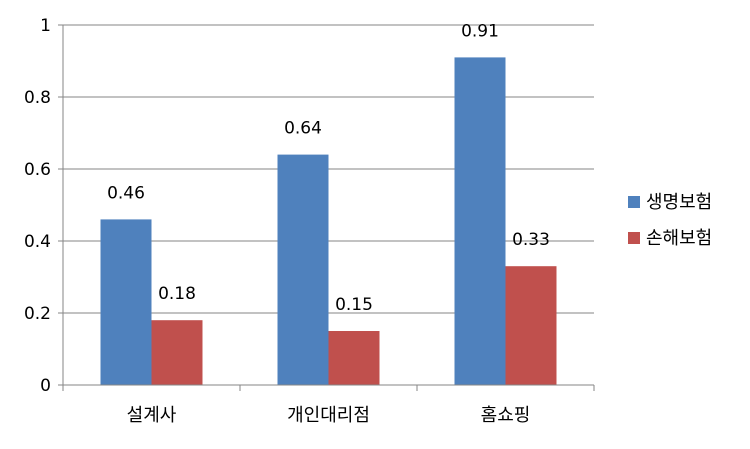 This screenshot has width=750, height=449. I want to click on legend-entry: 생명보험, so click(679, 202).